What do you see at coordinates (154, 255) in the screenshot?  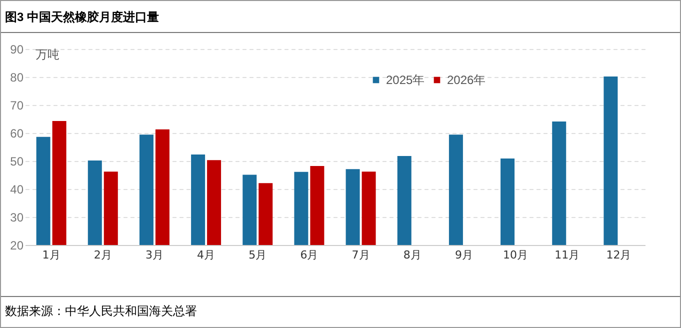 I see `x-tick-label: 3月` at bounding box center [154, 255].